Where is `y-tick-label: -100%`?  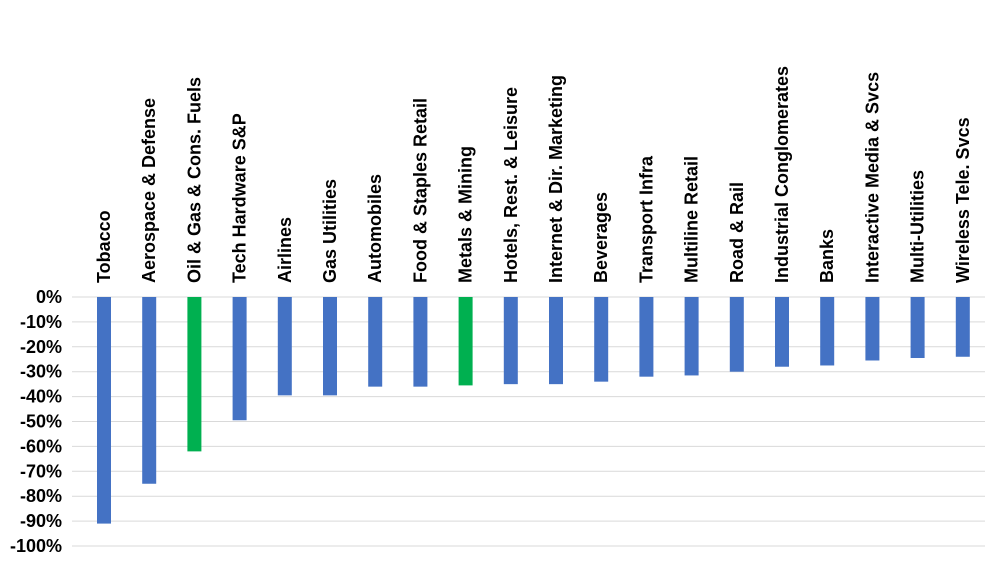
y-tick-label: -100% is located at coordinates (36, 546).